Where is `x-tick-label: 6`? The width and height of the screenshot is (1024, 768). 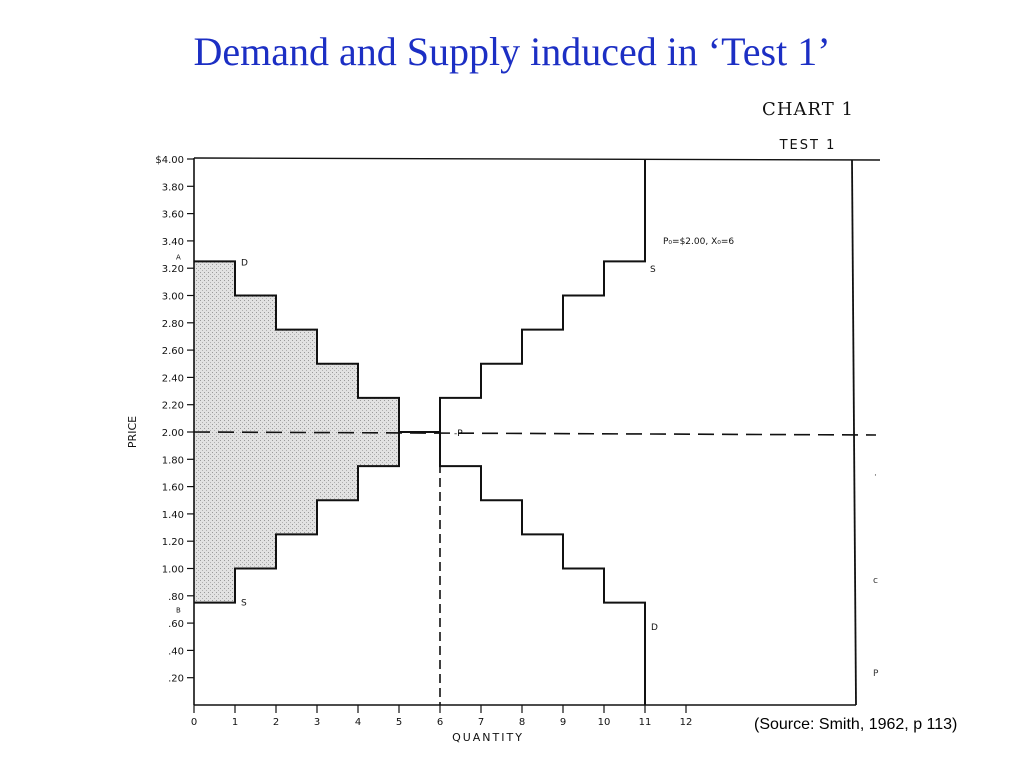 x-tick-label: 6 is located at coordinates (440, 722).